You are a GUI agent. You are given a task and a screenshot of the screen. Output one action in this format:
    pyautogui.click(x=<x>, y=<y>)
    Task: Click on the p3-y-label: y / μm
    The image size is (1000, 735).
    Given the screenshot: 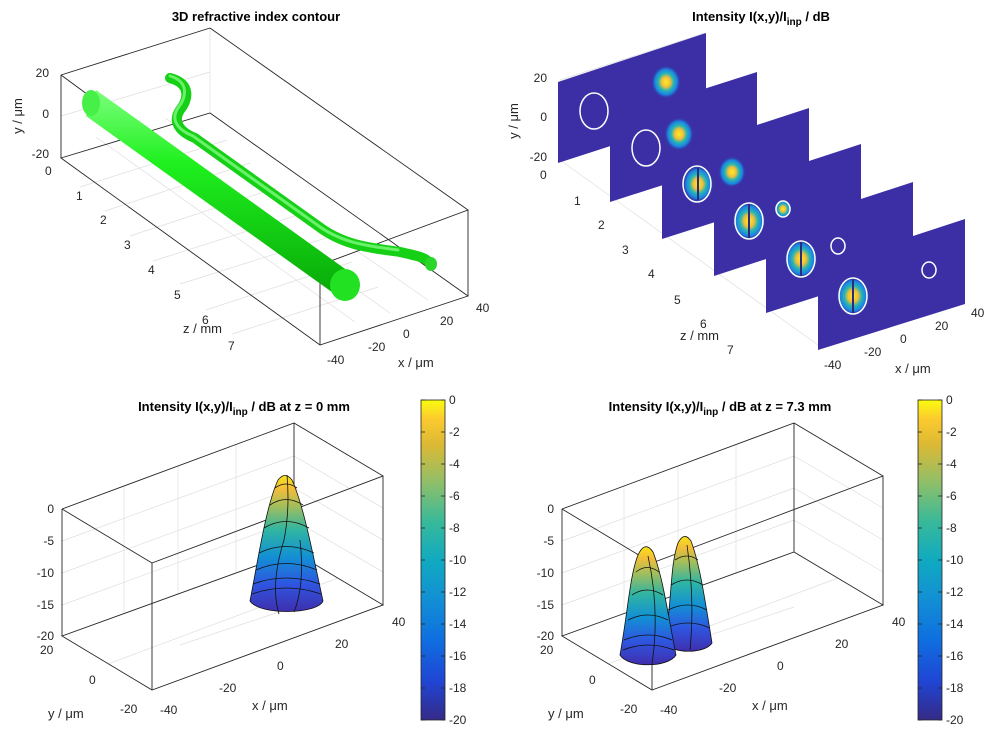 What is the action you would take?
    pyautogui.click(x=66, y=713)
    